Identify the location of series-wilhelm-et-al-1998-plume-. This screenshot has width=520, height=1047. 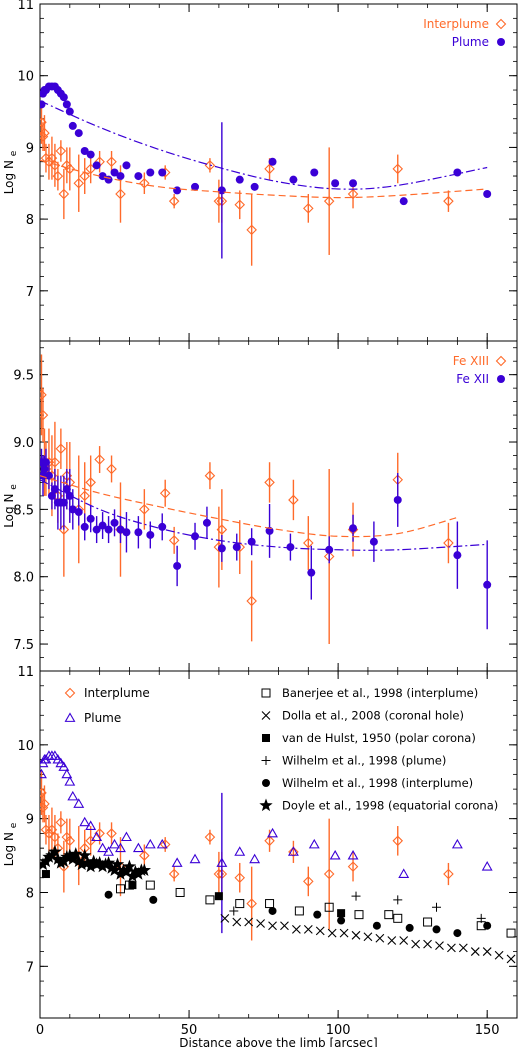
(357, 907).